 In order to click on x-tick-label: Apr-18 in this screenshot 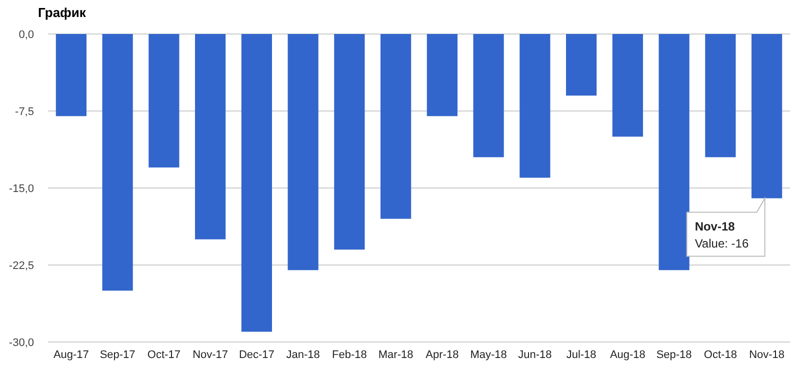, I will do `click(442, 355)`.